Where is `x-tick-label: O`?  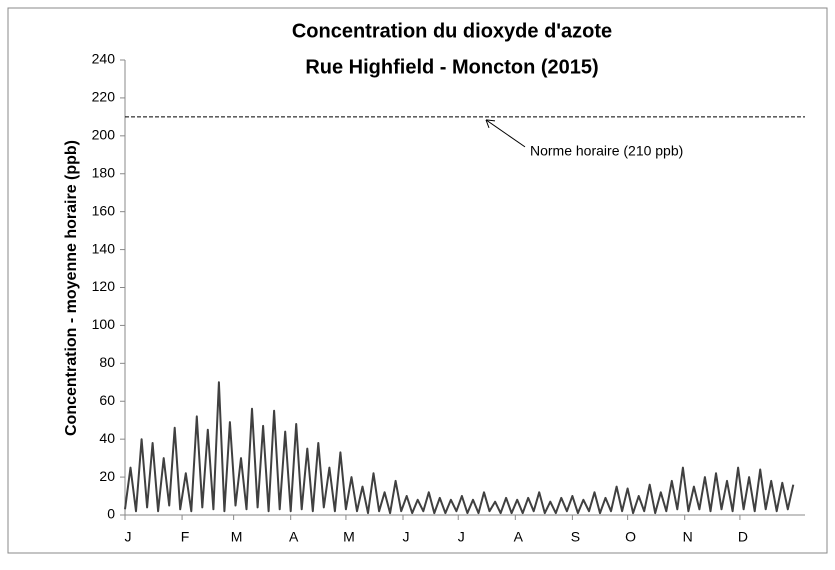
x-tick-label: O is located at coordinates (630, 537).